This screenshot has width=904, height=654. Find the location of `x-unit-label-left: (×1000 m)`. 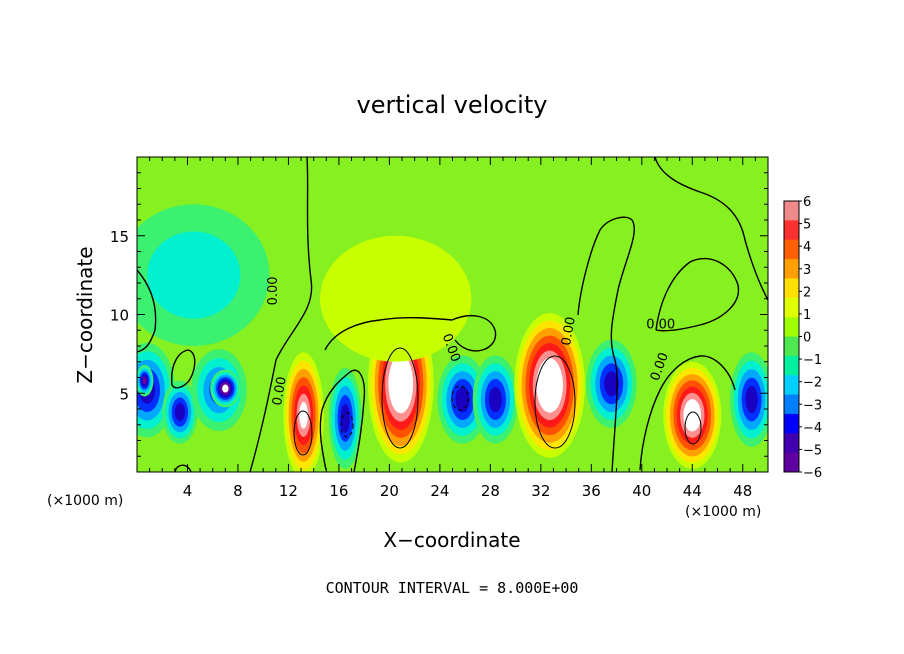

x-unit-label-left: (×1000 m) is located at coordinates (85, 501).